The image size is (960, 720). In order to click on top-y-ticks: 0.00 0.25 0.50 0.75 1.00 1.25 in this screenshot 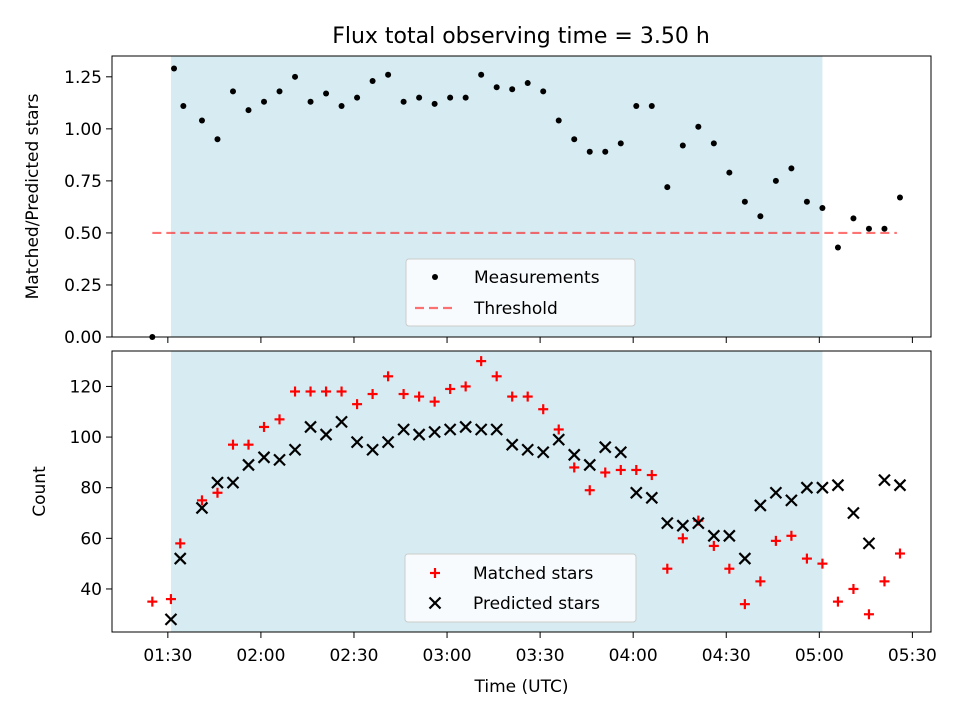, I will do `click(88, 208)`.